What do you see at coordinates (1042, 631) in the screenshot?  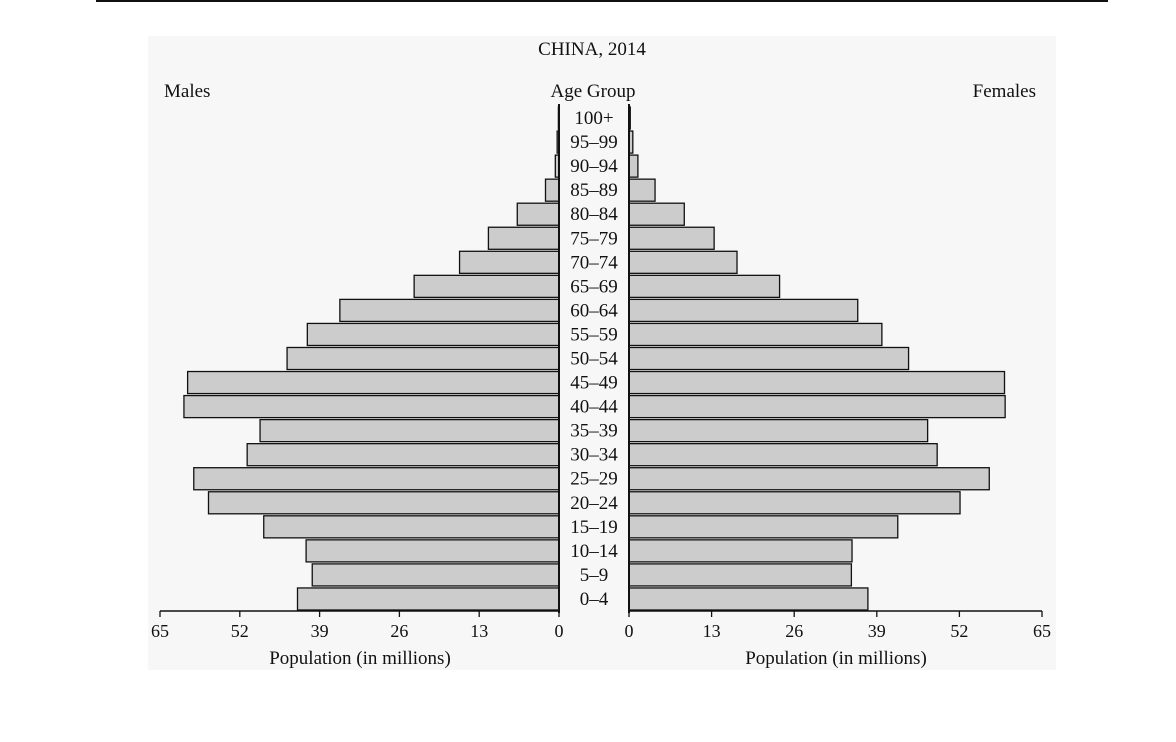 I see `females-tick-label-65: 65` at bounding box center [1042, 631].